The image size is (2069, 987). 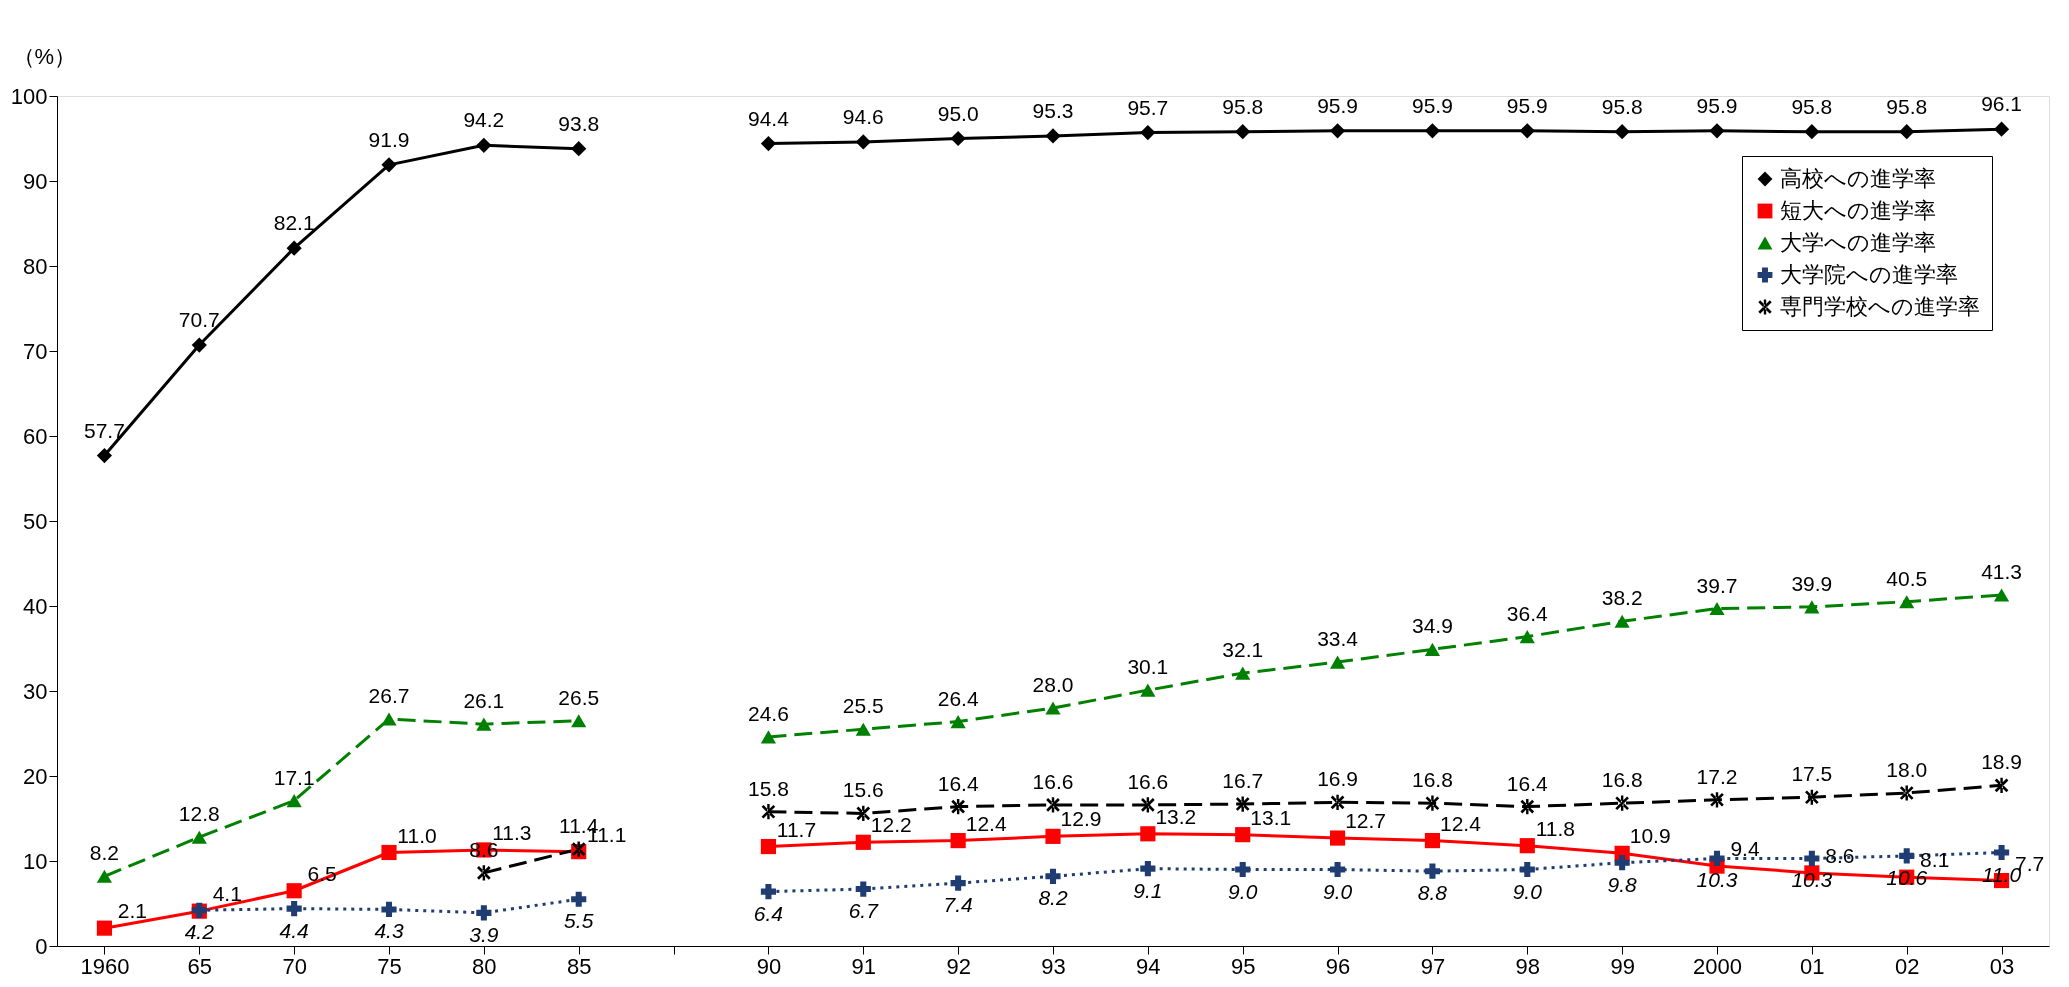 I want to click on data-label: 8.2, so click(x=1053, y=898).